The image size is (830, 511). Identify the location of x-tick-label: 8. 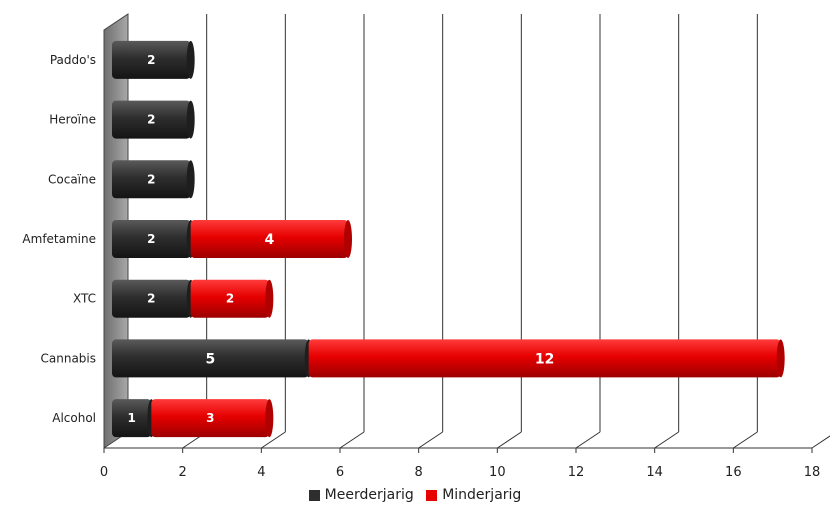
(419, 472).